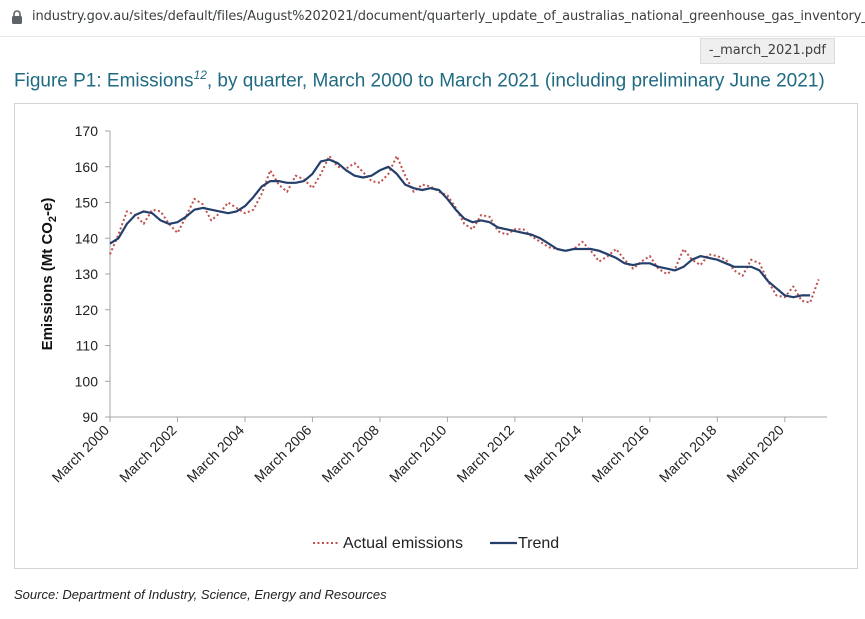 The image size is (865, 619). I want to click on figure-title-footnote: 12, so click(200, 75).